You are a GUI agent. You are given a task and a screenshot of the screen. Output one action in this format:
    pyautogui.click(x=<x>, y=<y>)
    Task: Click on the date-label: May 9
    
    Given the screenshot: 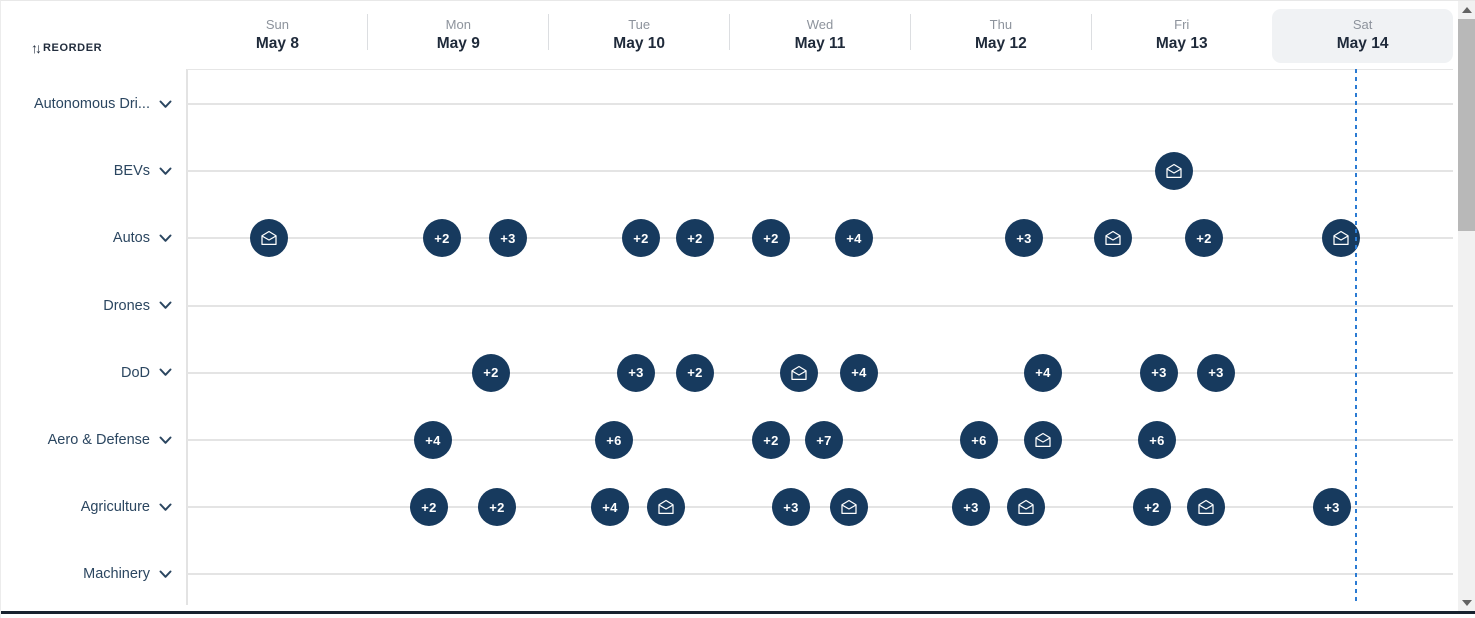 What is the action you would take?
    pyautogui.click(x=458, y=43)
    